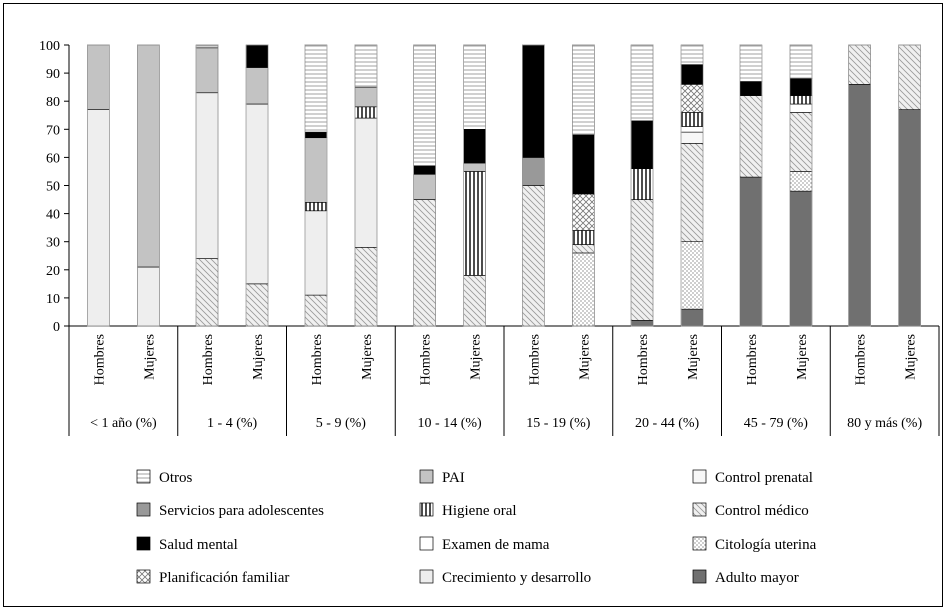 Image resolution: width=948 pixels, height=613 pixels. What do you see at coordinates (175, 478) in the screenshot?
I see `legend-label-otros: Otros` at bounding box center [175, 478].